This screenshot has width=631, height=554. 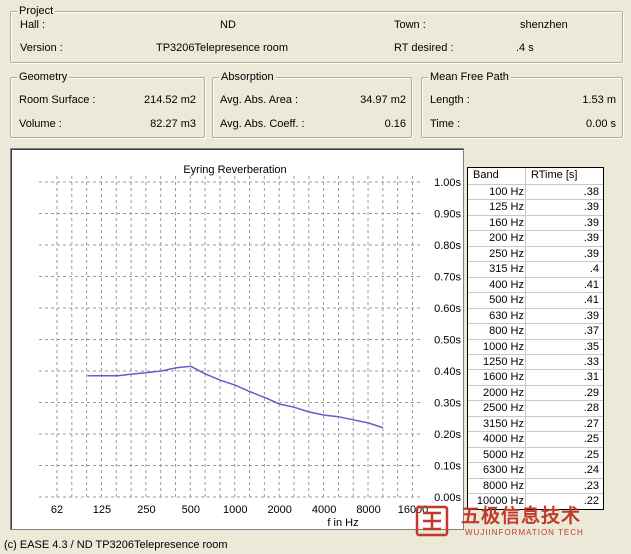 What do you see at coordinates (591, 501) in the screenshot?
I see `rtime-cell: .22` at bounding box center [591, 501].